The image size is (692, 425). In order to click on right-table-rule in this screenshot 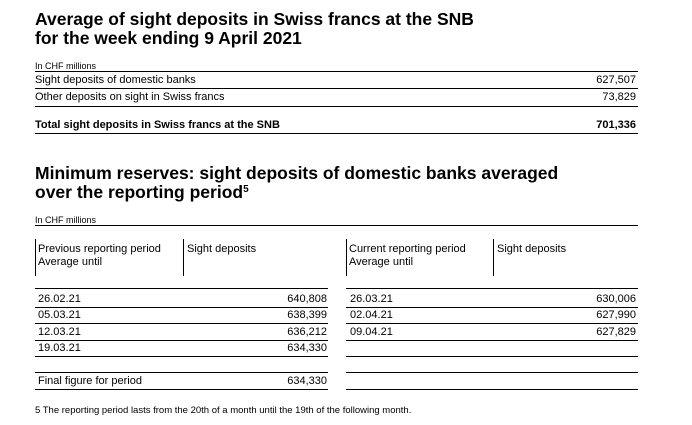, I will do `click(492, 288)`.